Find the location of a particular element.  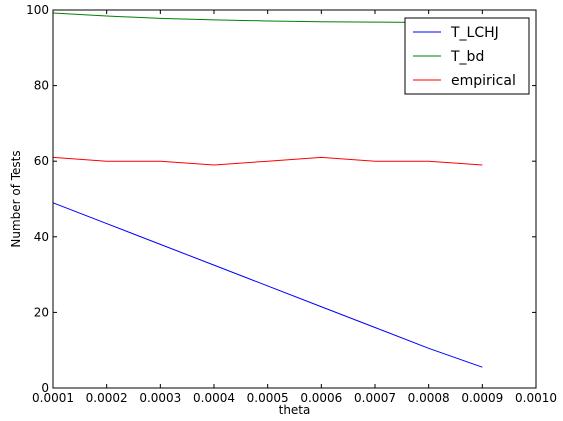

legend-label-empirical: empirical is located at coordinates (483, 81).